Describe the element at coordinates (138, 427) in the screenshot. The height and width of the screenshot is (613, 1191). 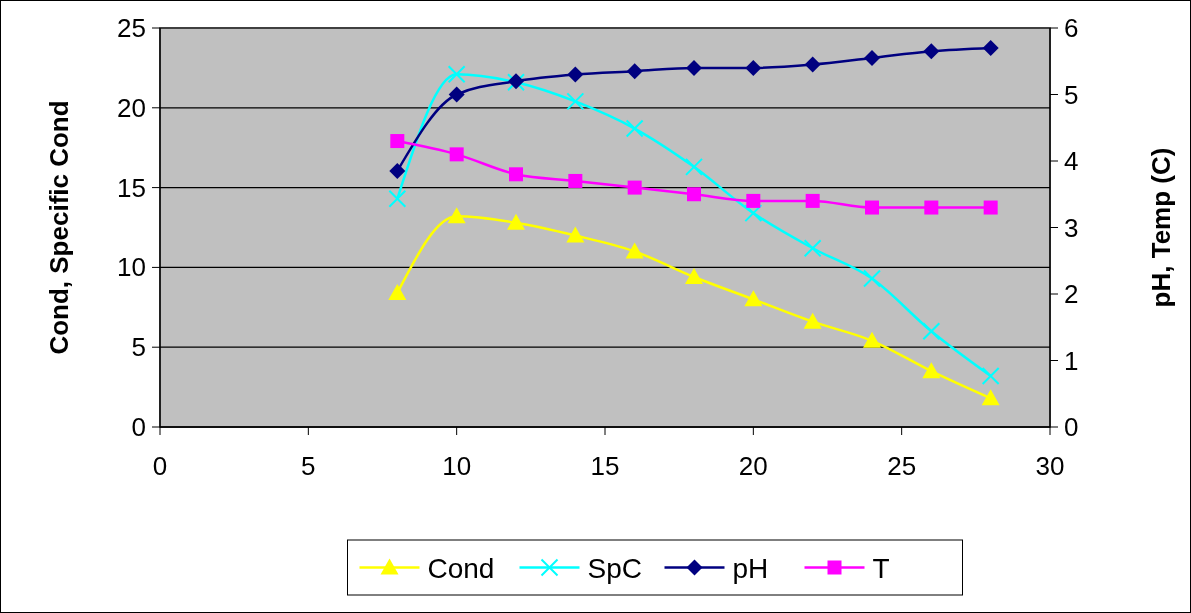
I see `y-tick-label: 0` at that location.